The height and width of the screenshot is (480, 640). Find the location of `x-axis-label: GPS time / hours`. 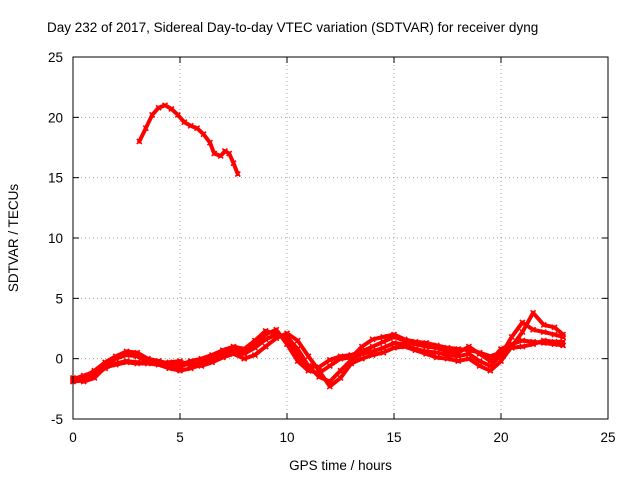

x-axis-label: GPS time / hours is located at coordinates (340, 465).